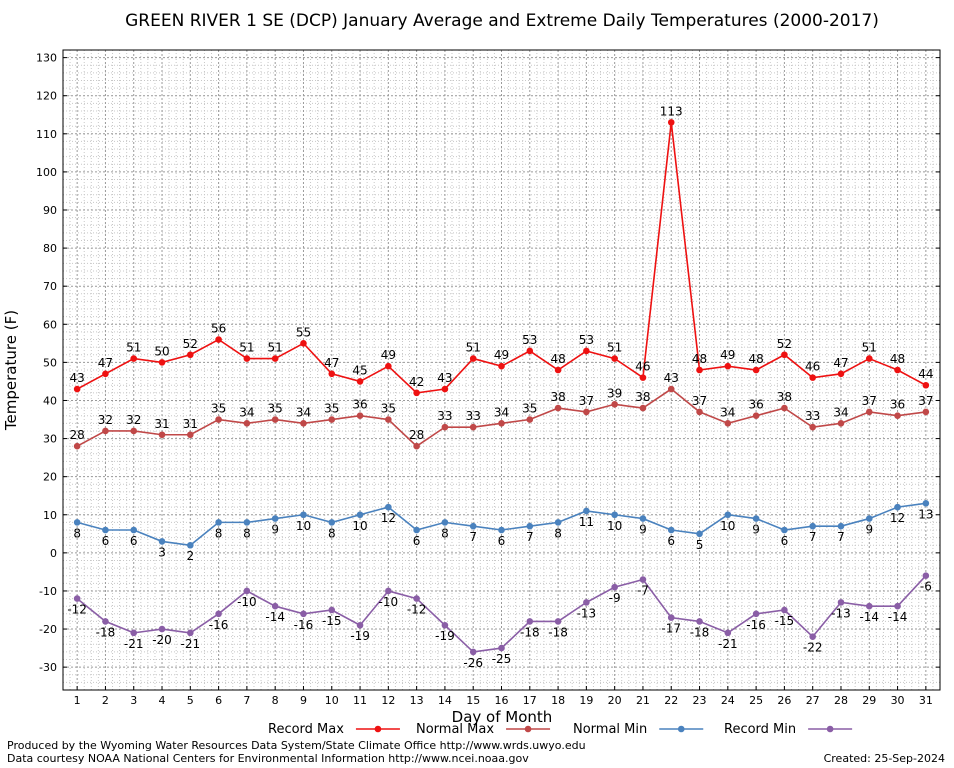 The height and width of the screenshot is (768, 954). What do you see at coordinates (529, 340) in the screenshot?
I see `record-max-data-label: 53` at bounding box center [529, 340].